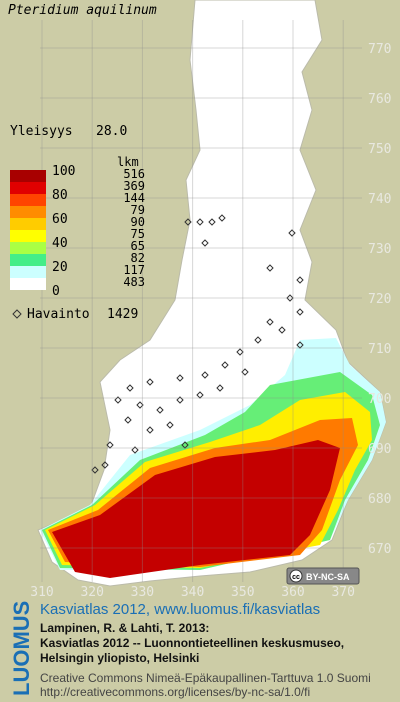 The image size is (400, 702). What do you see at coordinates (60, 195) in the screenshot?
I see `legend-scale-label: 80` at bounding box center [60, 195].